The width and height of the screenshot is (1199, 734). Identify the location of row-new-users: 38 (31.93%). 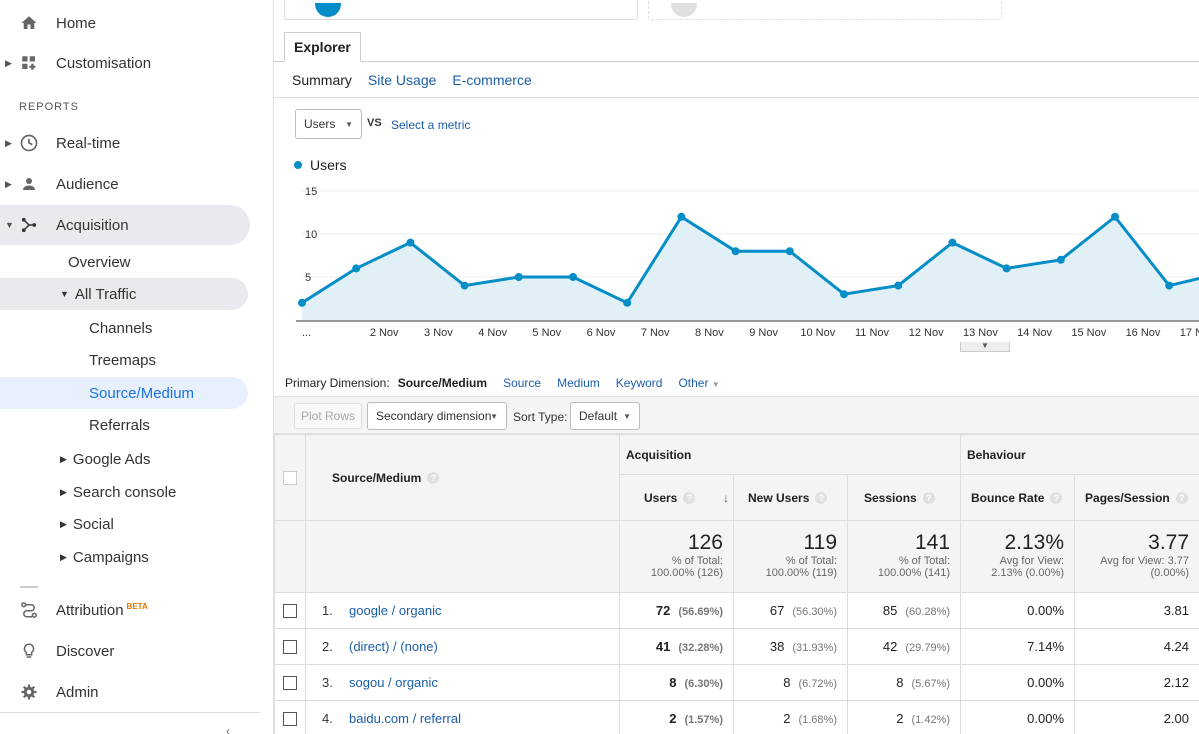
(790, 646).